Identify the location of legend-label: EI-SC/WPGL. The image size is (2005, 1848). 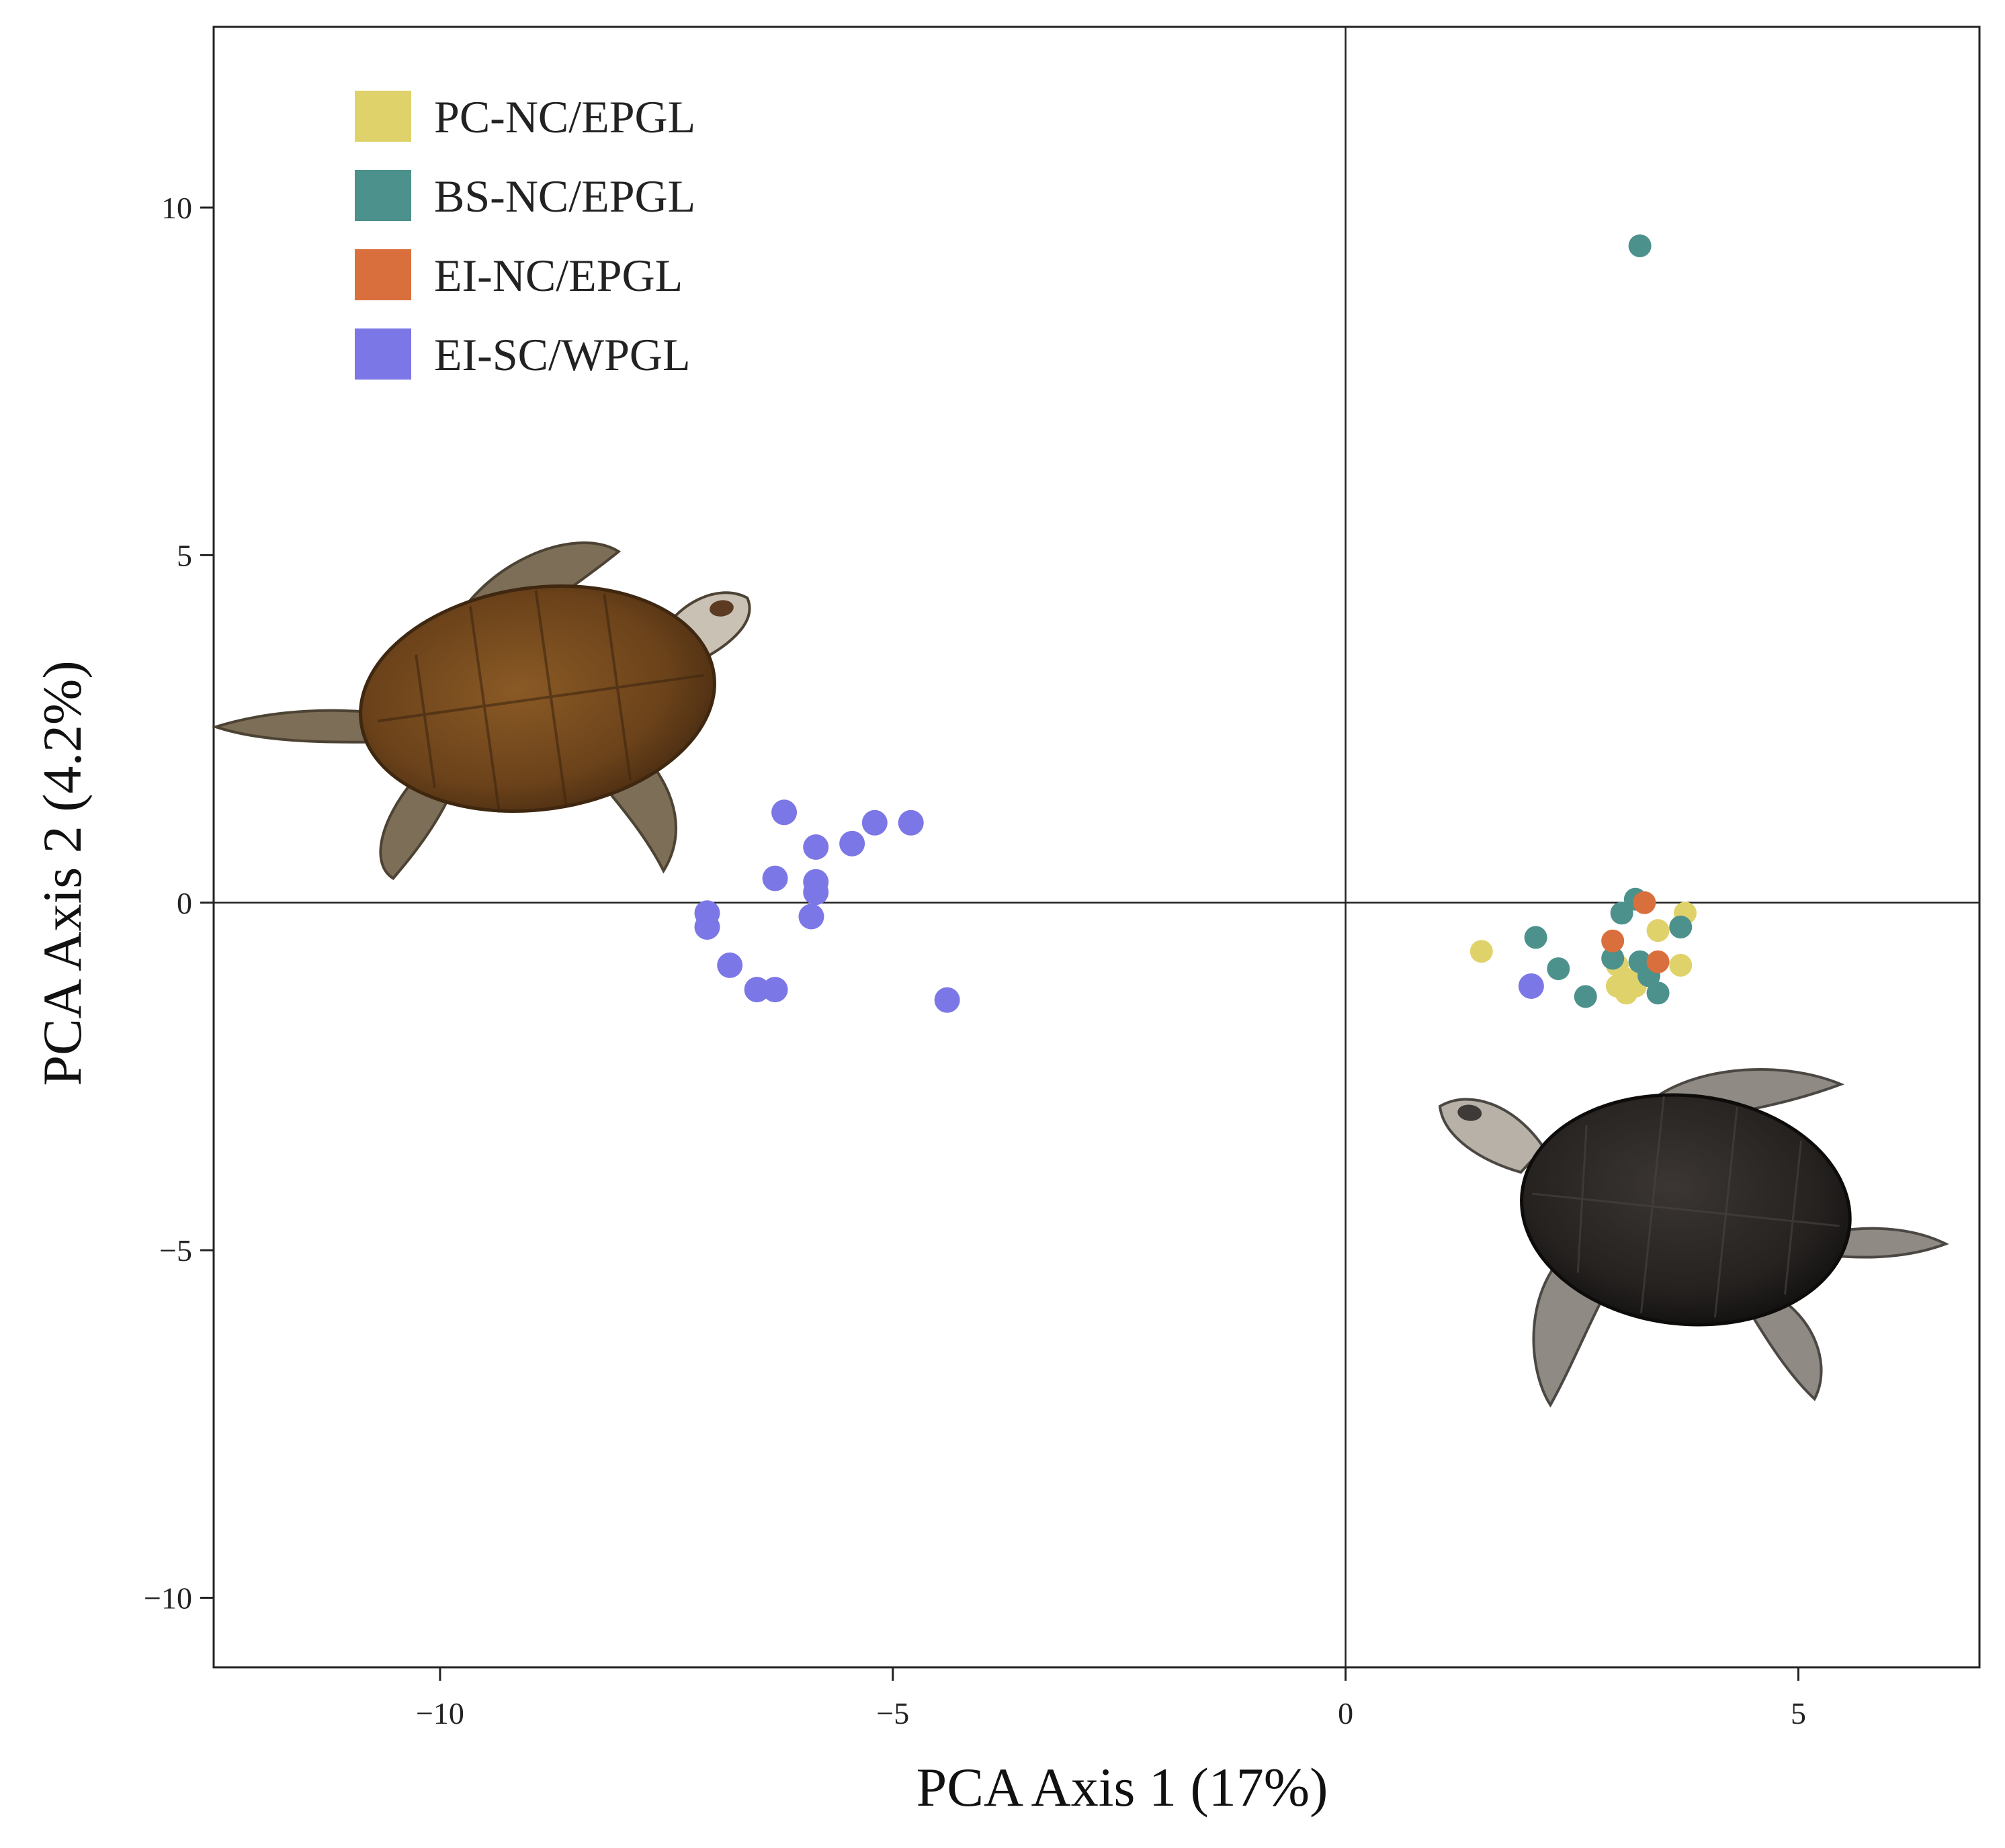
(562, 354).